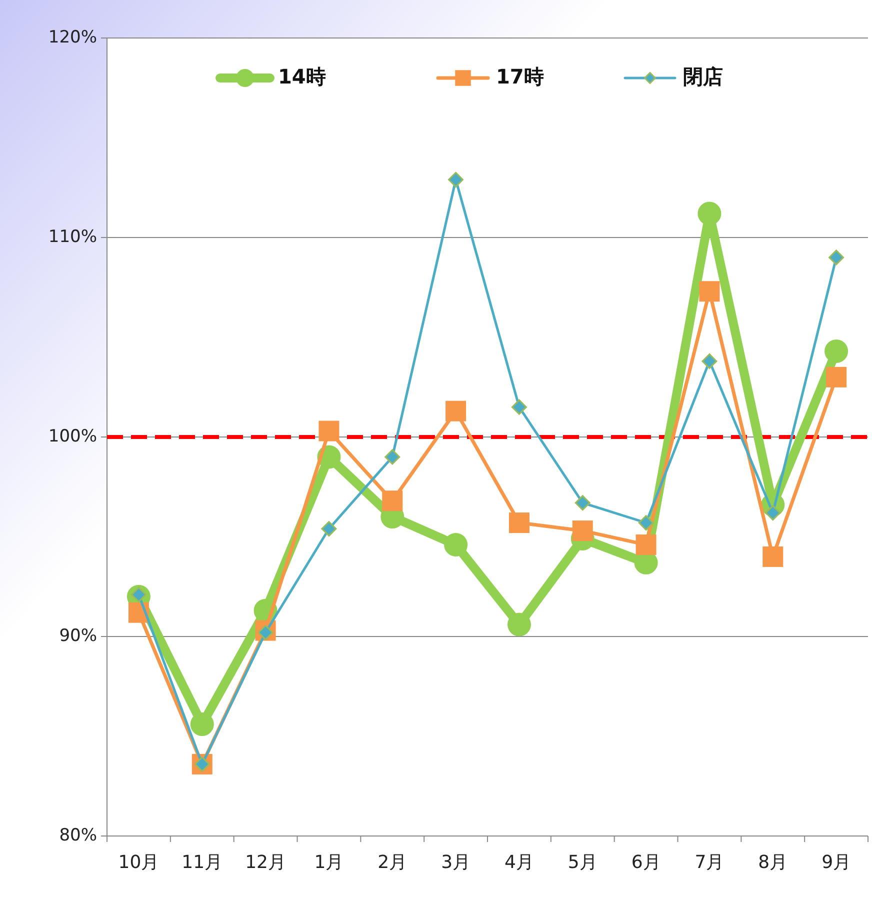 The image size is (872, 919). What do you see at coordinates (78, 836) in the screenshot?
I see `y-tick-label: 80%` at bounding box center [78, 836].